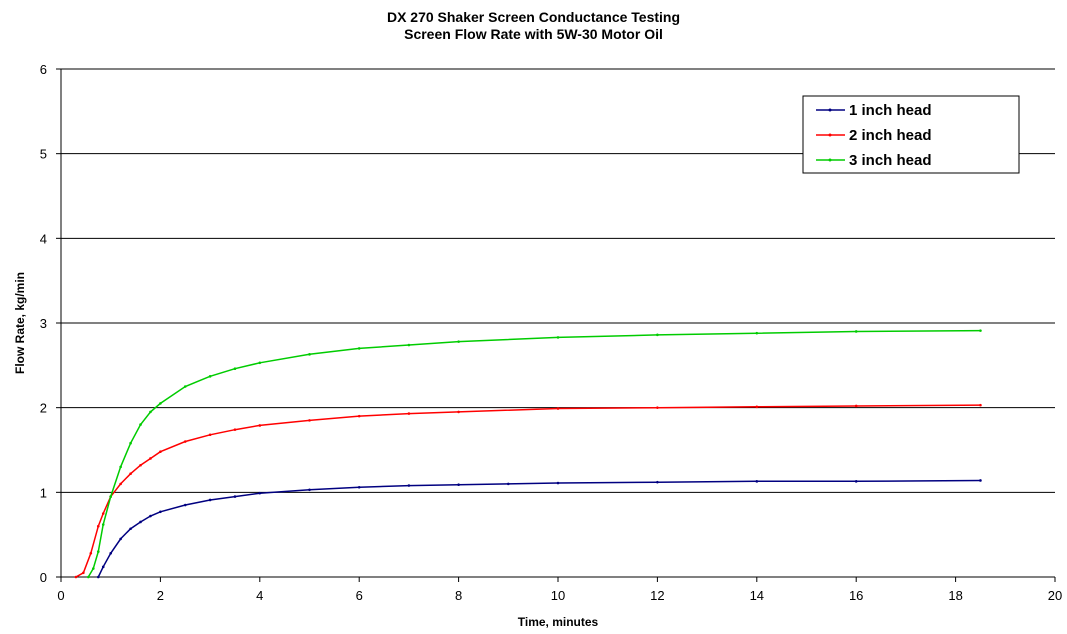 This screenshot has width=1067, height=634. Describe the element at coordinates (20, 323) in the screenshot. I see `y-axis-label: Flow Rate, kg/min` at that location.